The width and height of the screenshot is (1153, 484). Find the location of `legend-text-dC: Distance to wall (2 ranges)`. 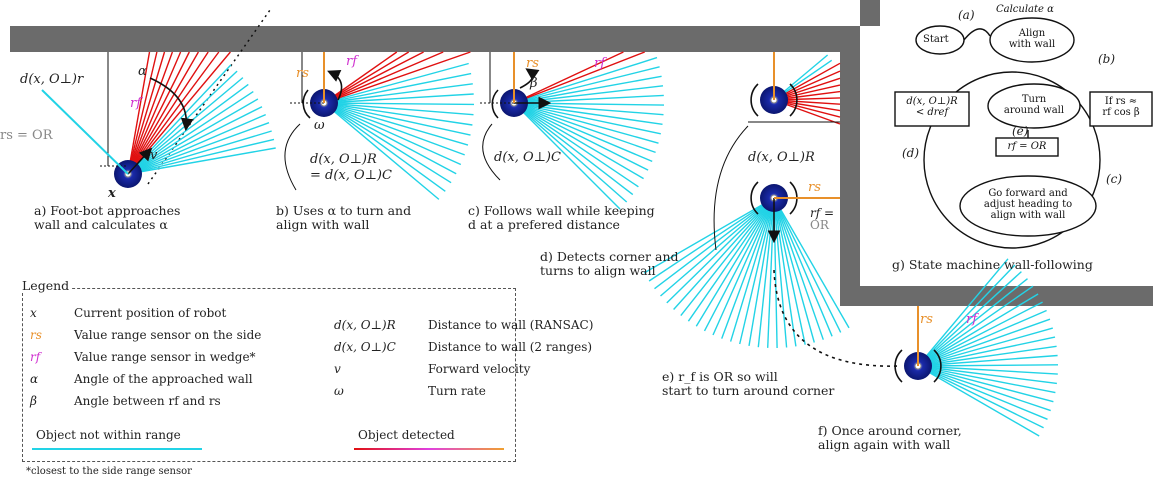

legend-text-dC: Distance to wall (2 ranges) is located at coordinates (510, 347).